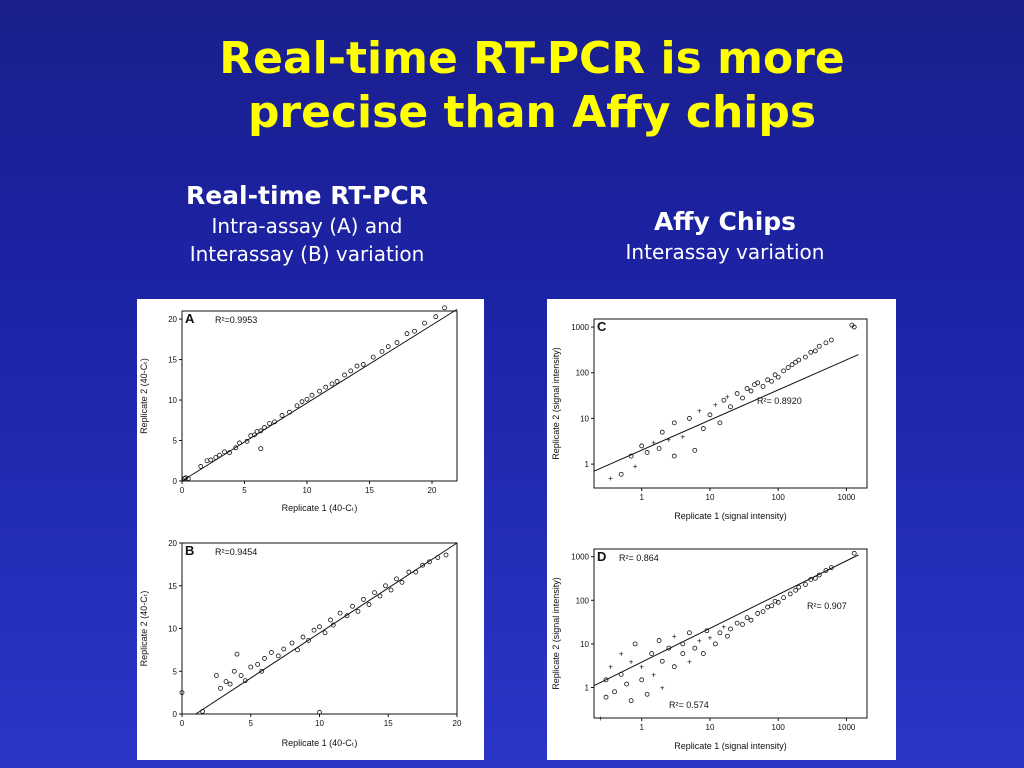 The width and height of the screenshot is (1024, 768). Describe the element at coordinates (172, 543) in the screenshot. I see `panel-b-y-tick-label: 20` at that location.